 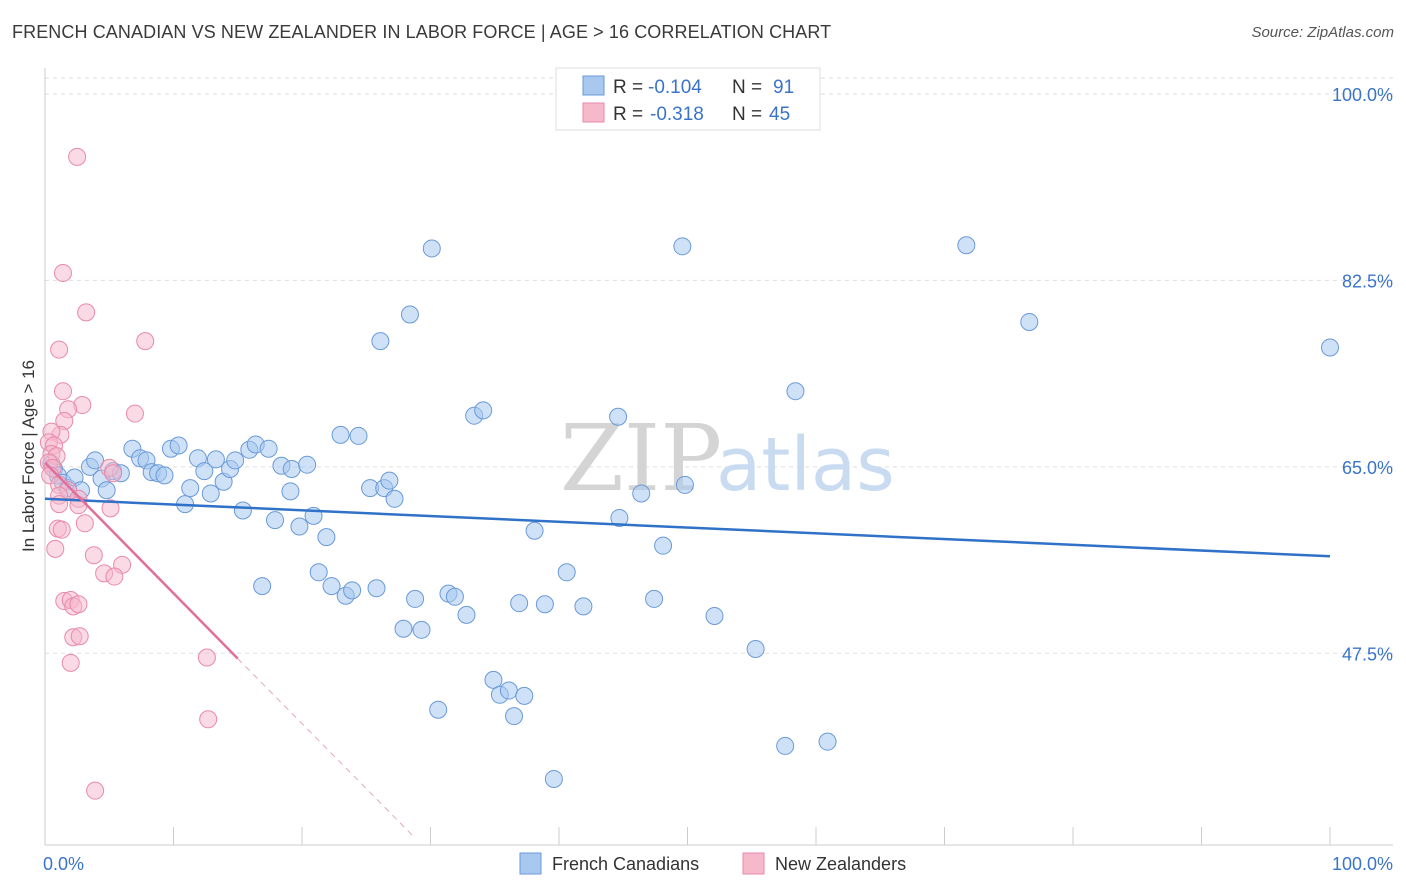 I want to click on legend-n-value-2: 45, so click(x=779, y=114).